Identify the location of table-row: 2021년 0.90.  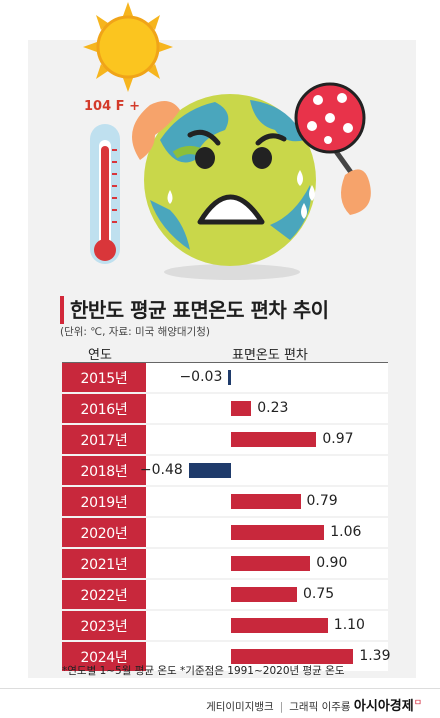
(225, 563).